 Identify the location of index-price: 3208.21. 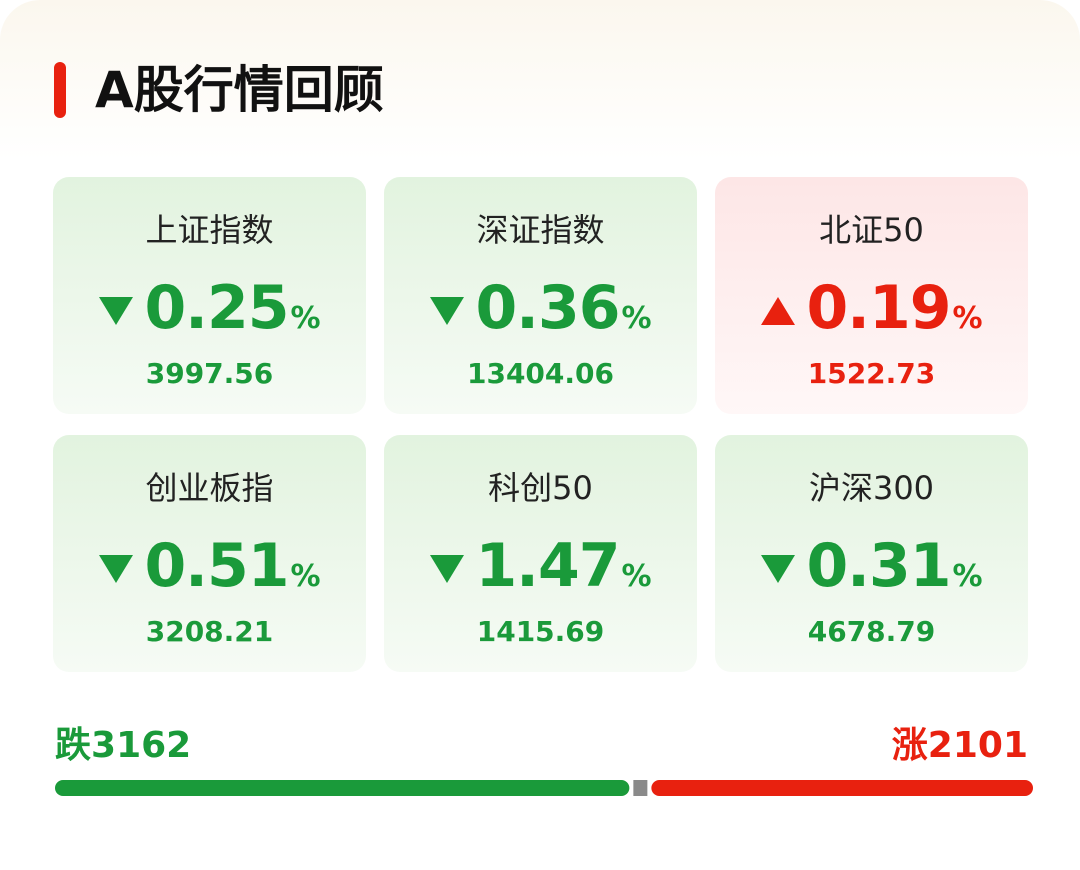
(209, 631).